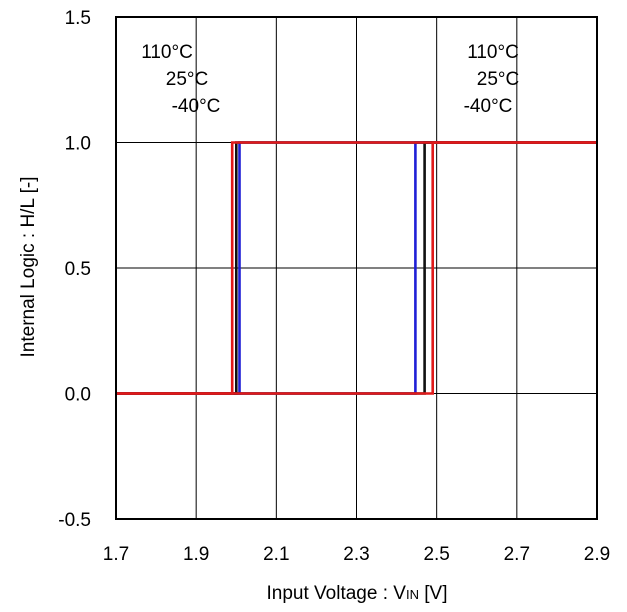  I want to click on y-axis-label: Internal Logic : H/L [-], so click(28, 267).